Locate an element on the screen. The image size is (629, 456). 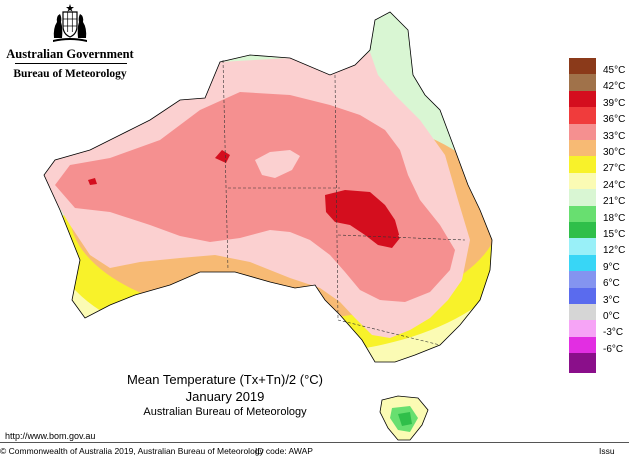
legend-label: 27°C is located at coordinates (614, 169).